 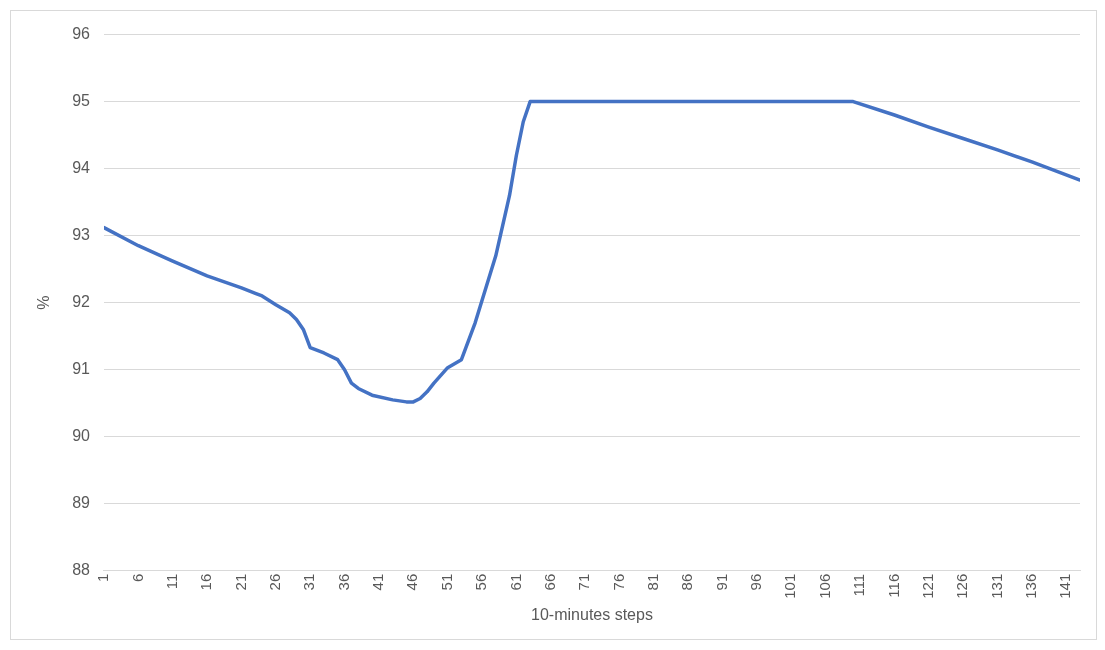 What do you see at coordinates (893, 585) in the screenshot?
I see `x-tick-label: 116` at bounding box center [893, 585].